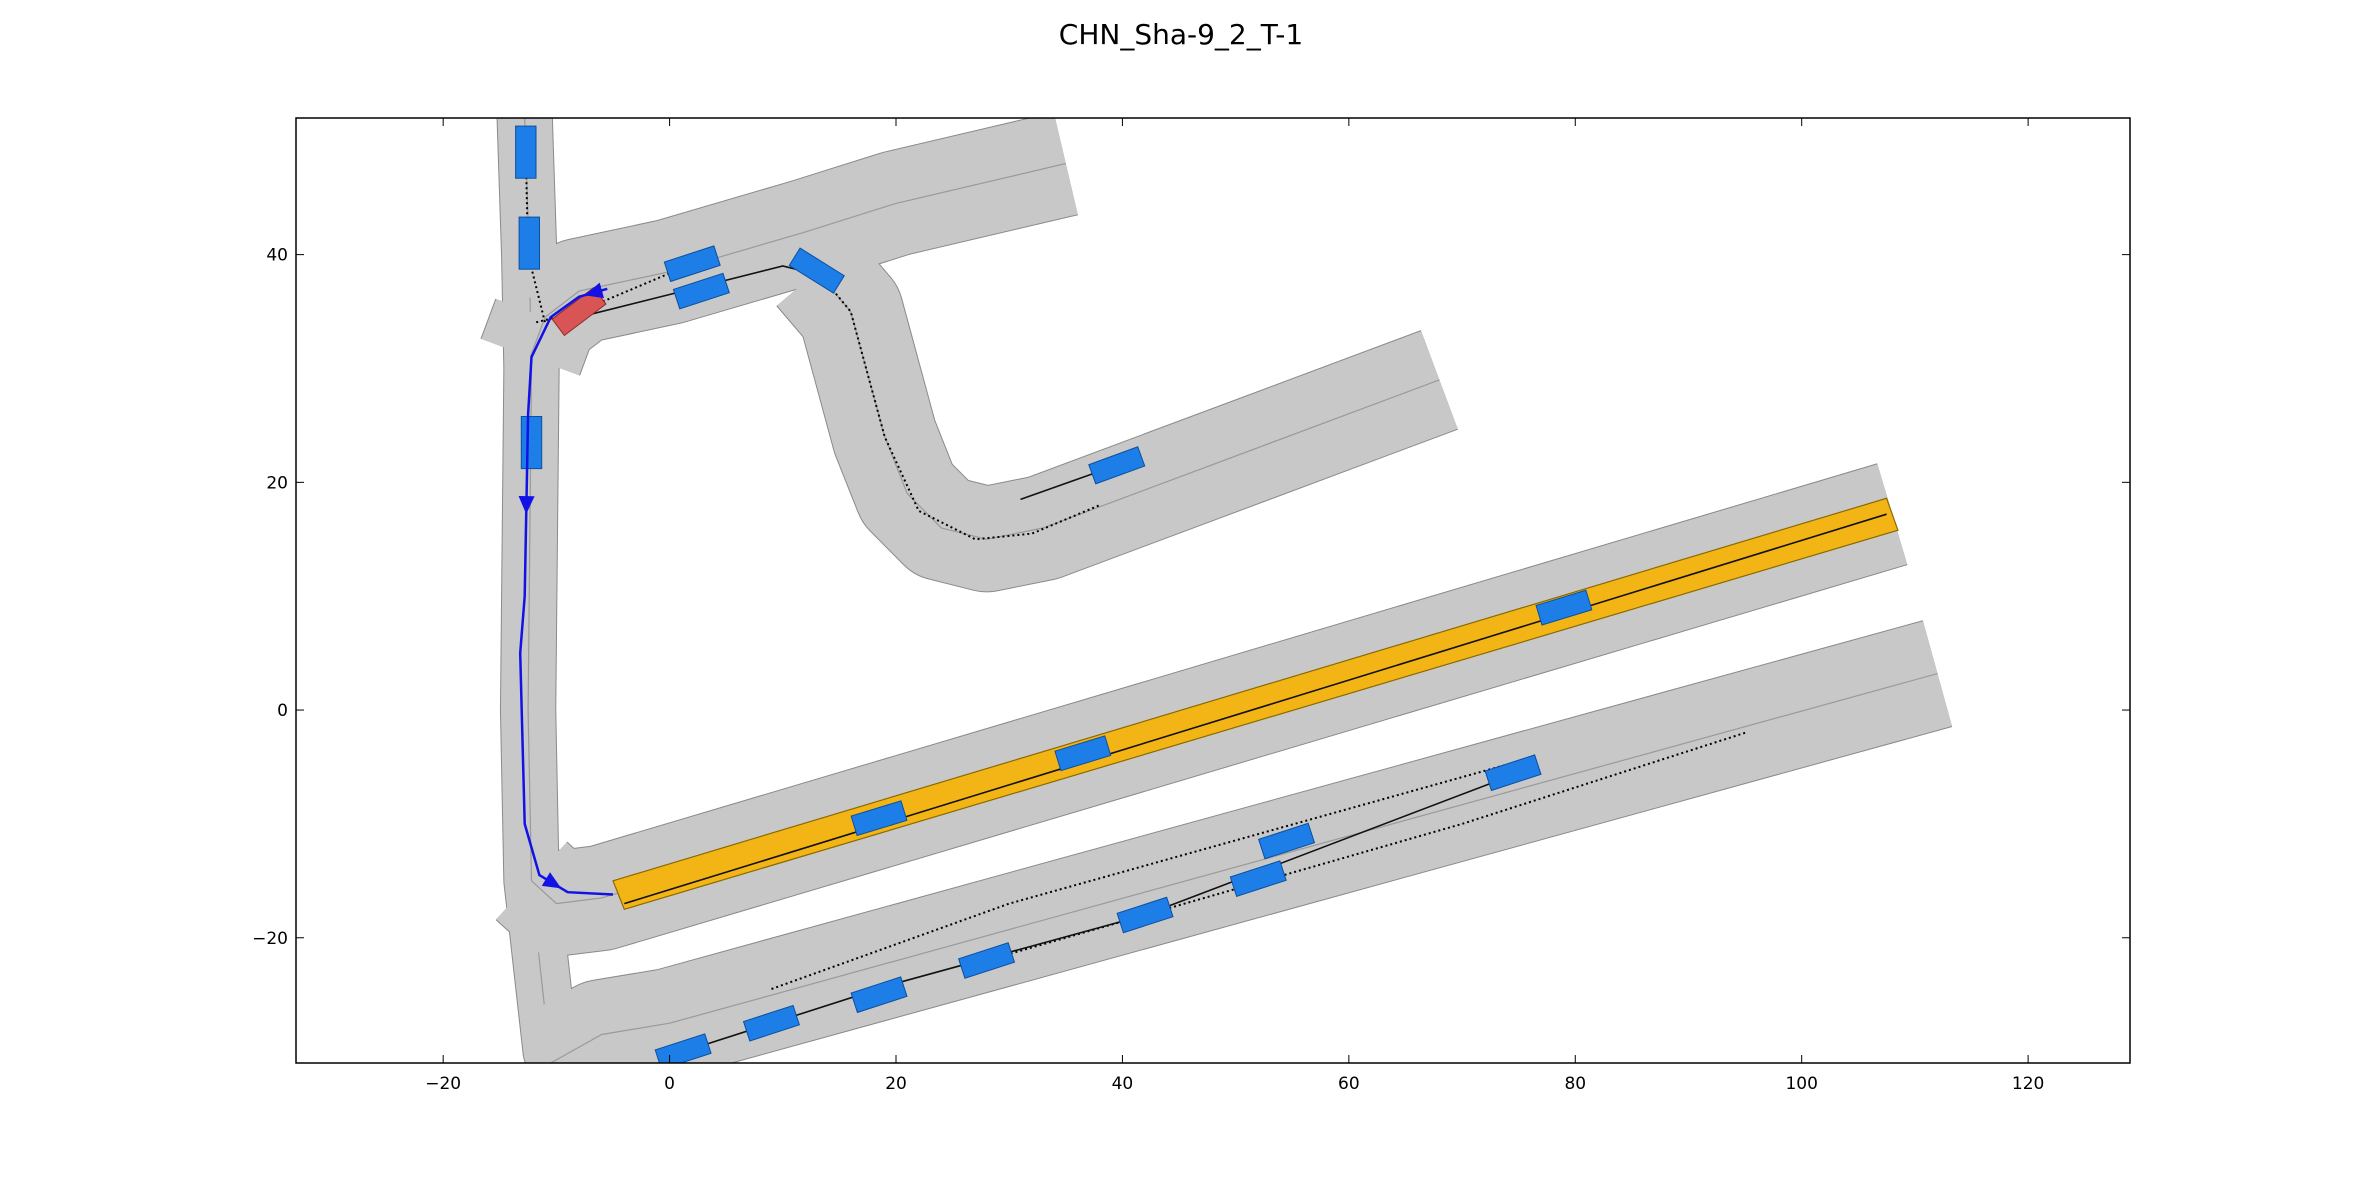 The width and height of the screenshot is (2362, 1181). What do you see at coordinates (443, 1084) in the screenshot?
I see `x-tick-label: −20` at bounding box center [443, 1084].